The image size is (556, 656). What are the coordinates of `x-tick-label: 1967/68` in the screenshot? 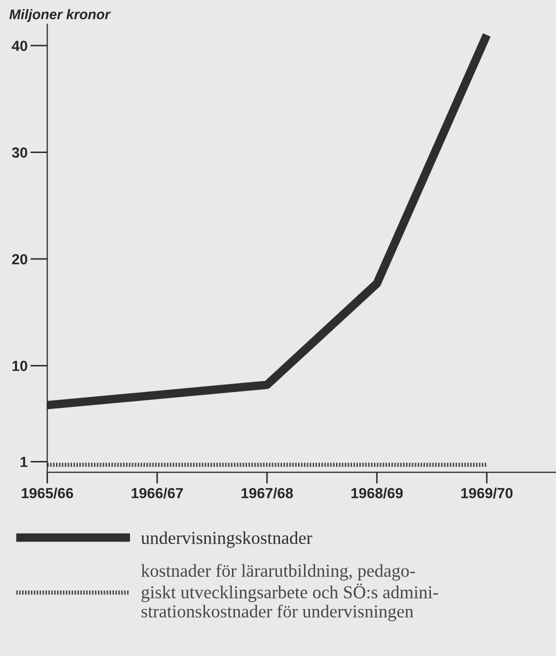 It's located at (267, 493).